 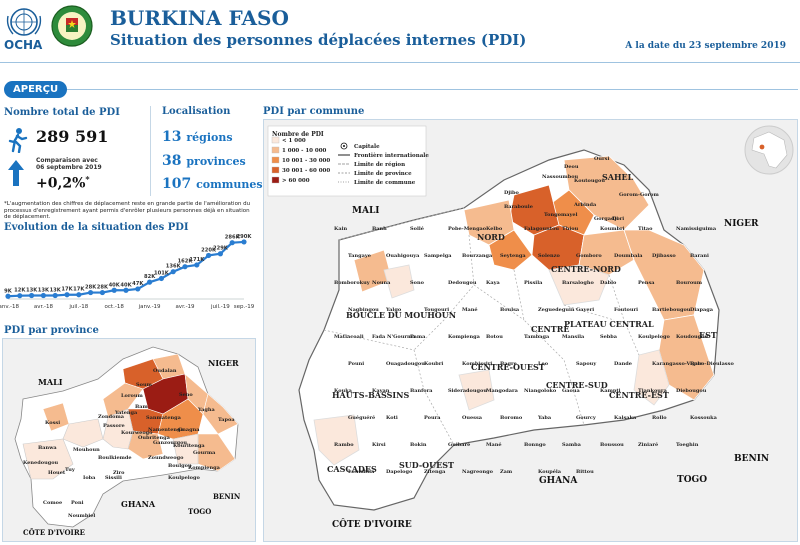 I want to click on region-label: SUD-OUEST, so click(x=426, y=465).